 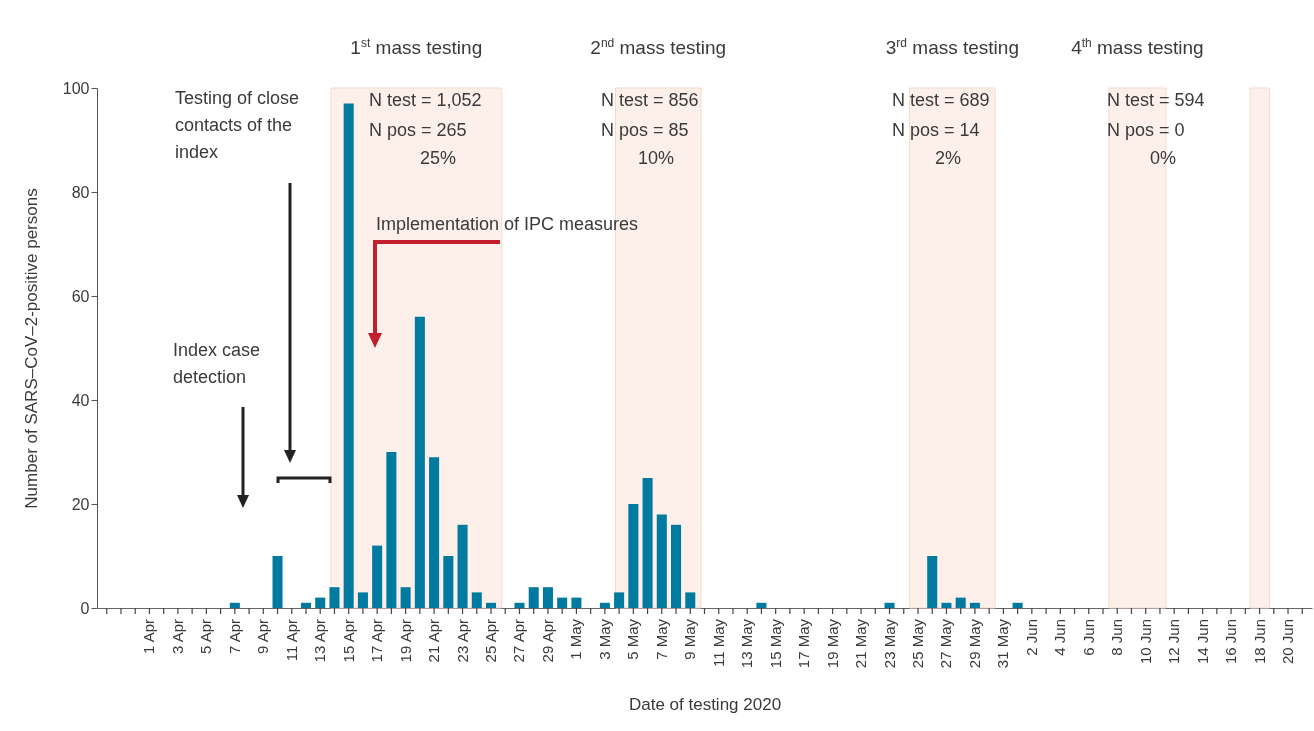 What do you see at coordinates (832, 643) in the screenshot?
I see `x-tick-label: 19 May` at bounding box center [832, 643].